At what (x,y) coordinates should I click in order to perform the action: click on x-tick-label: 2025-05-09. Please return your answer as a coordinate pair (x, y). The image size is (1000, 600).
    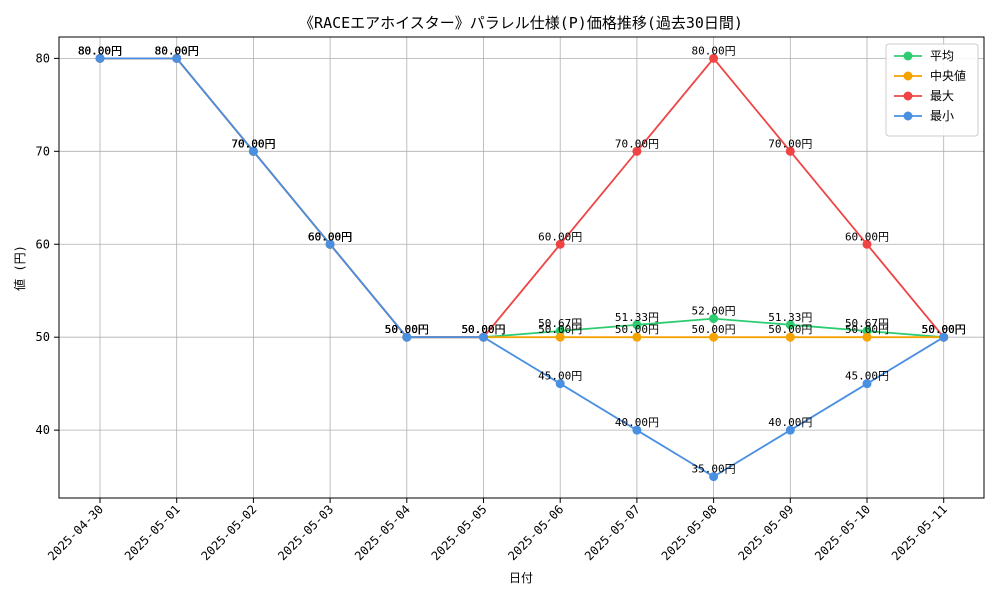
    Looking at the image, I should click on (765, 532).